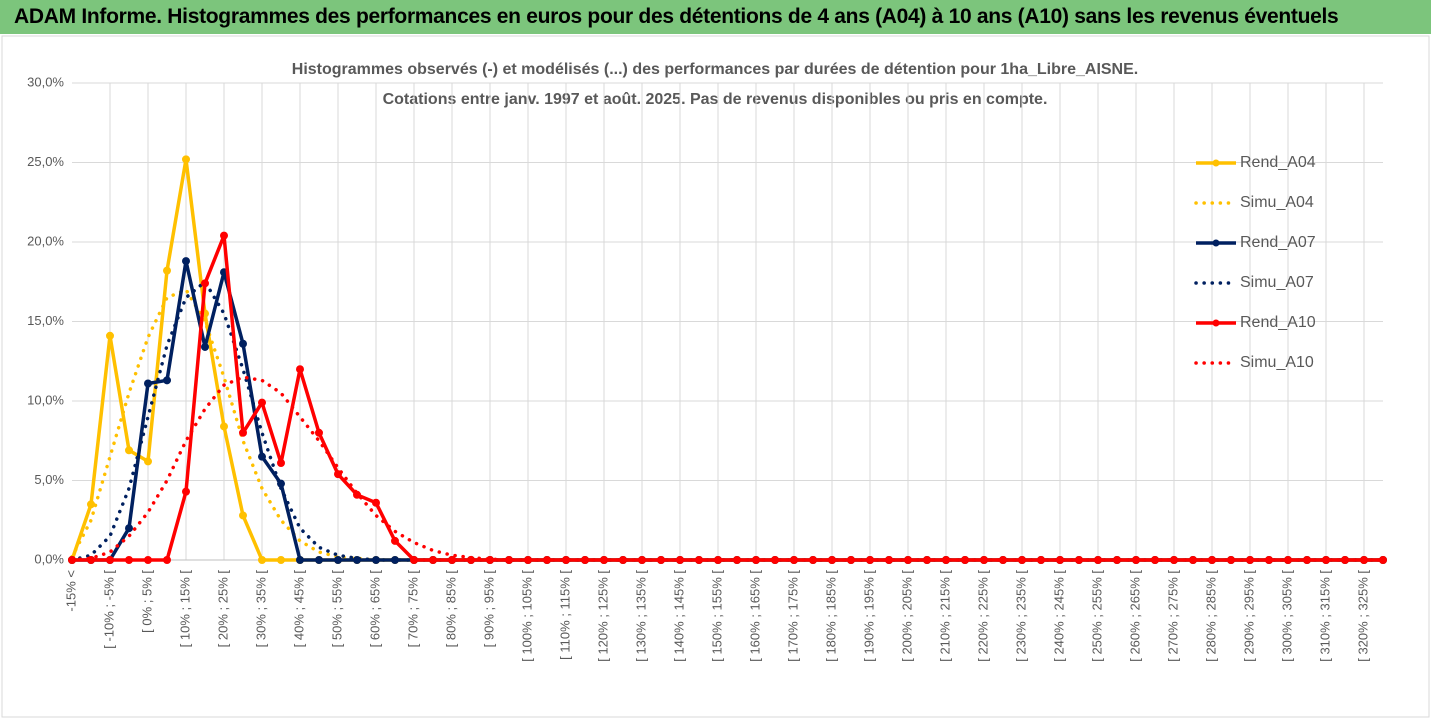 This screenshot has height=719, width=1431. Describe the element at coordinates (222, 609) in the screenshot. I see `x-tick-label: [ 20% ; 25% [` at that location.